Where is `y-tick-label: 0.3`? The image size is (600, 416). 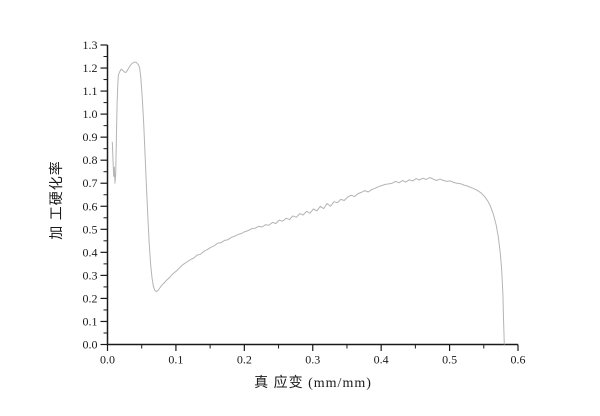
y-tick-label: 0.3 is located at coordinates (90, 275).